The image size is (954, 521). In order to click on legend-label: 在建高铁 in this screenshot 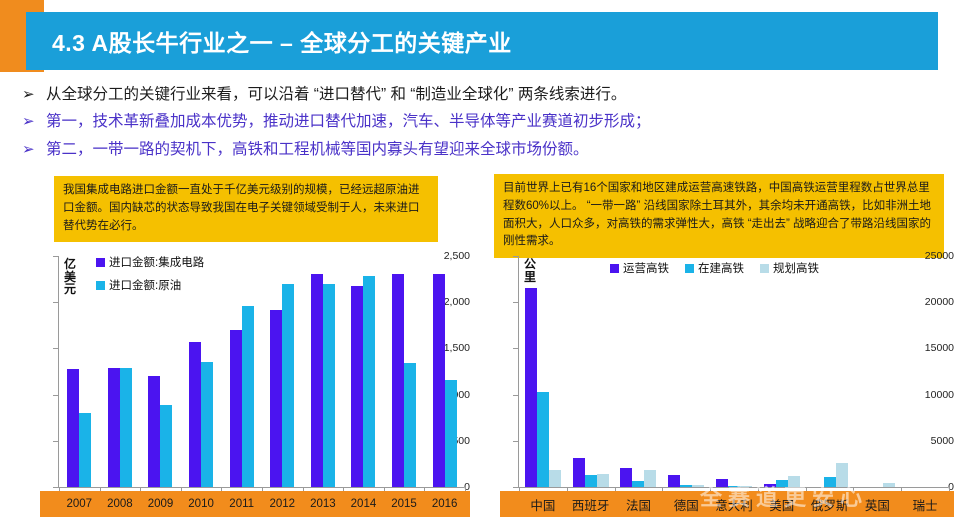, I will do `click(721, 269)`.